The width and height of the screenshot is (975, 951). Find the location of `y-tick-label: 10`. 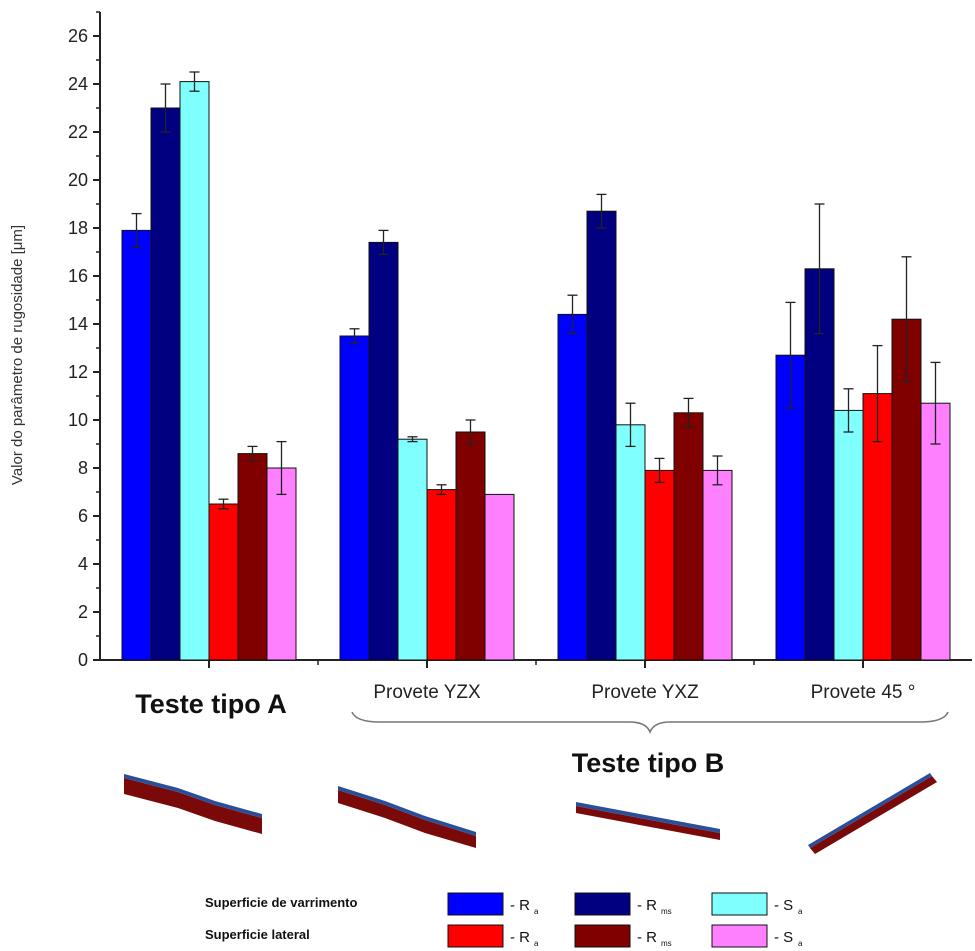

y-tick-label: 10 is located at coordinates (78, 420).